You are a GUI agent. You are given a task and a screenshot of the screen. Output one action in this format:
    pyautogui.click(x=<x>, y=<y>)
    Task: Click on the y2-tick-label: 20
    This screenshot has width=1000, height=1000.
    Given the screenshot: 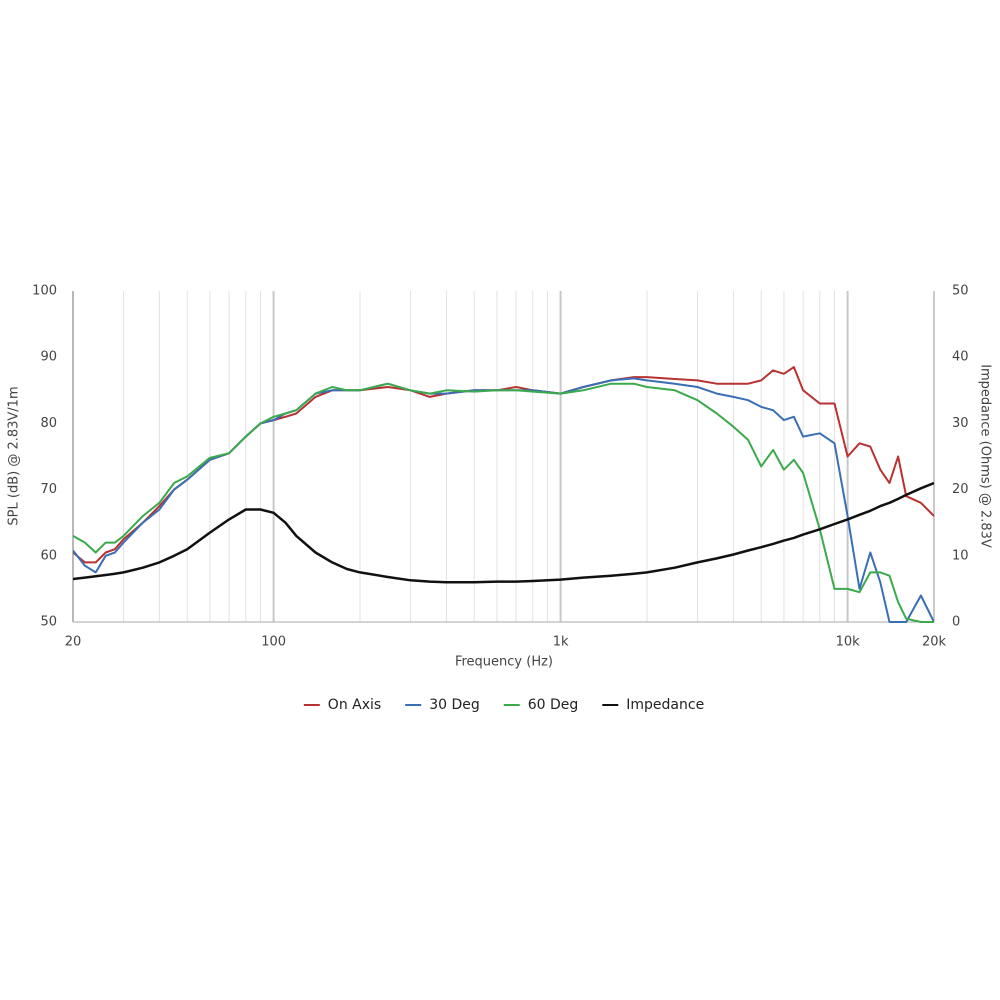 What is the action you would take?
    pyautogui.click(x=960, y=489)
    